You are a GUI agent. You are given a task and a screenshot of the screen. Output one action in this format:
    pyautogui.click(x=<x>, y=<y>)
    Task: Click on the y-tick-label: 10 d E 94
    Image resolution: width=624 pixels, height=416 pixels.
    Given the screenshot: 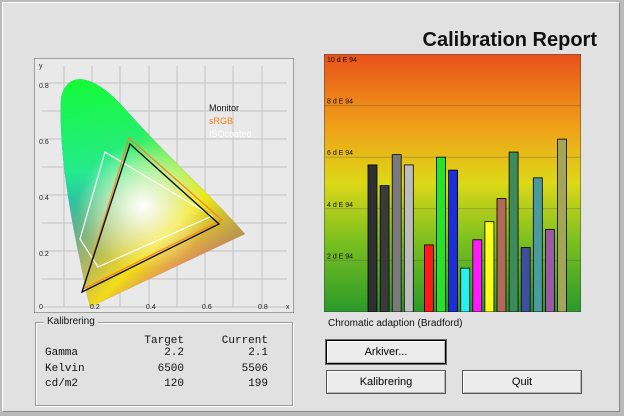 What is the action you would take?
    pyautogui.click(x=342, y=60)
    